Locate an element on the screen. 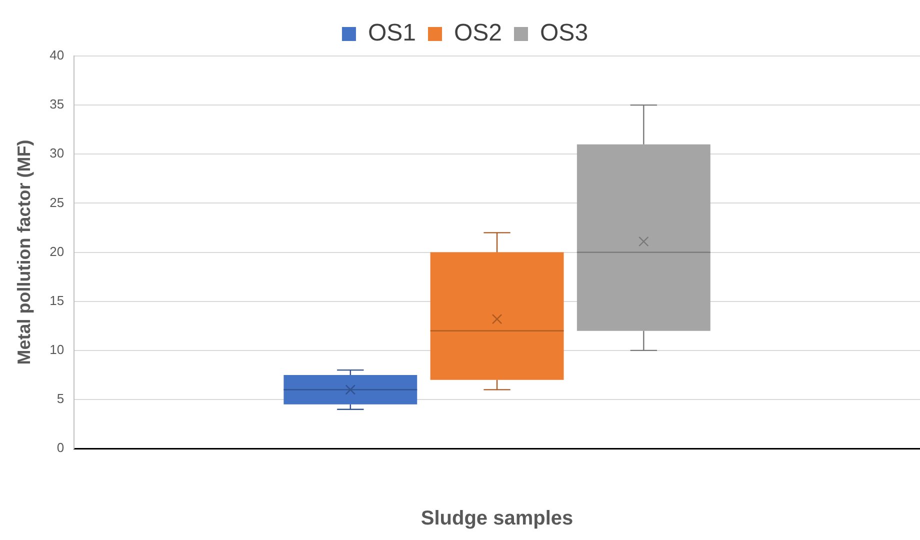 This screenshot has height=540, width=920. y-tick-label: 25 is located at coordinates (57, 202).